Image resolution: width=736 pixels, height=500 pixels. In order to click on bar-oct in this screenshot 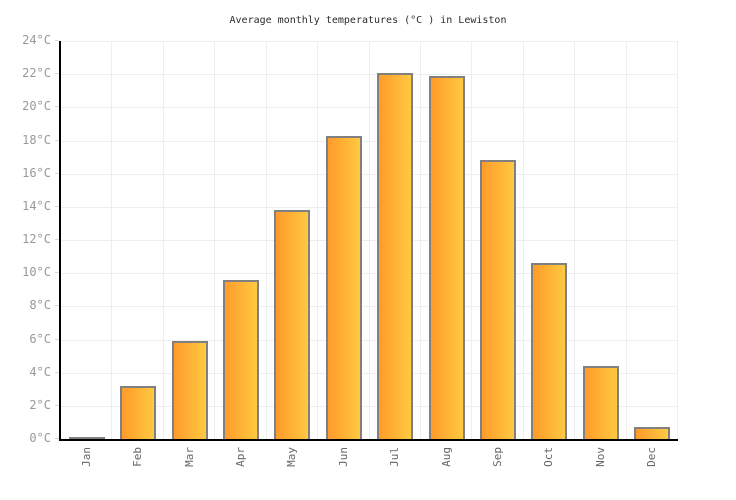, I will do `click(549, 351)`.